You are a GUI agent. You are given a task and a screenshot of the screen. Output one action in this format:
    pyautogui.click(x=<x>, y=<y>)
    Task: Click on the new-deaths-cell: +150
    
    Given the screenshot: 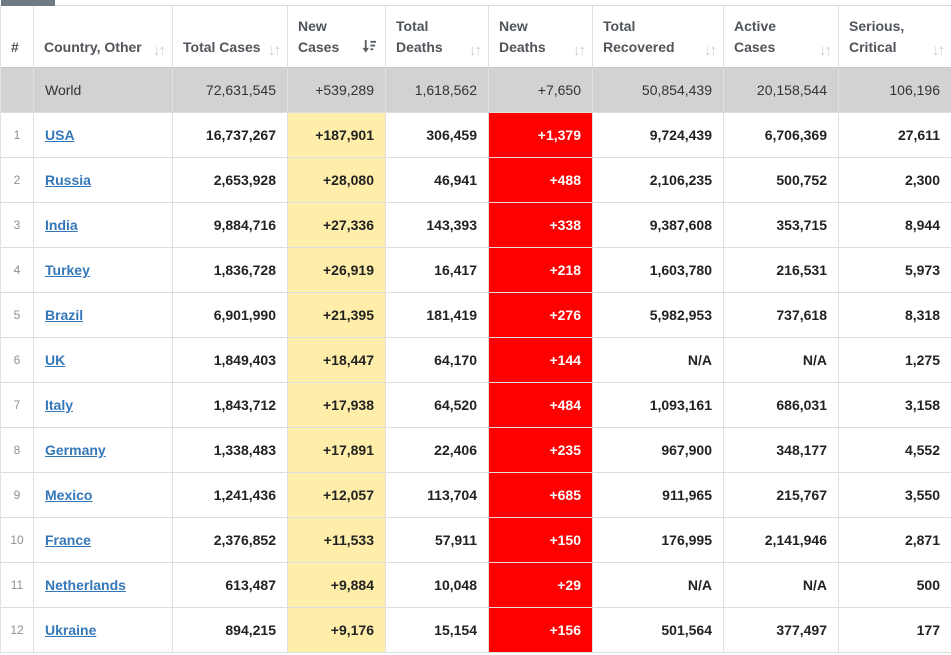 What is the action you would take?
    pyautogui.click(x=541, y=540)
    